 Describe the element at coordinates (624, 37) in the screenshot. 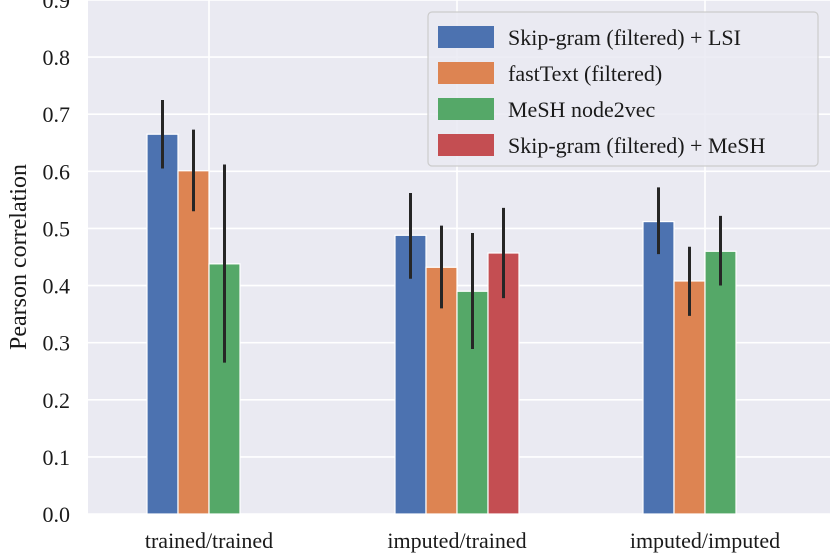

I see `legend-label: Skip-gram (filtered) + LSI` at that location.